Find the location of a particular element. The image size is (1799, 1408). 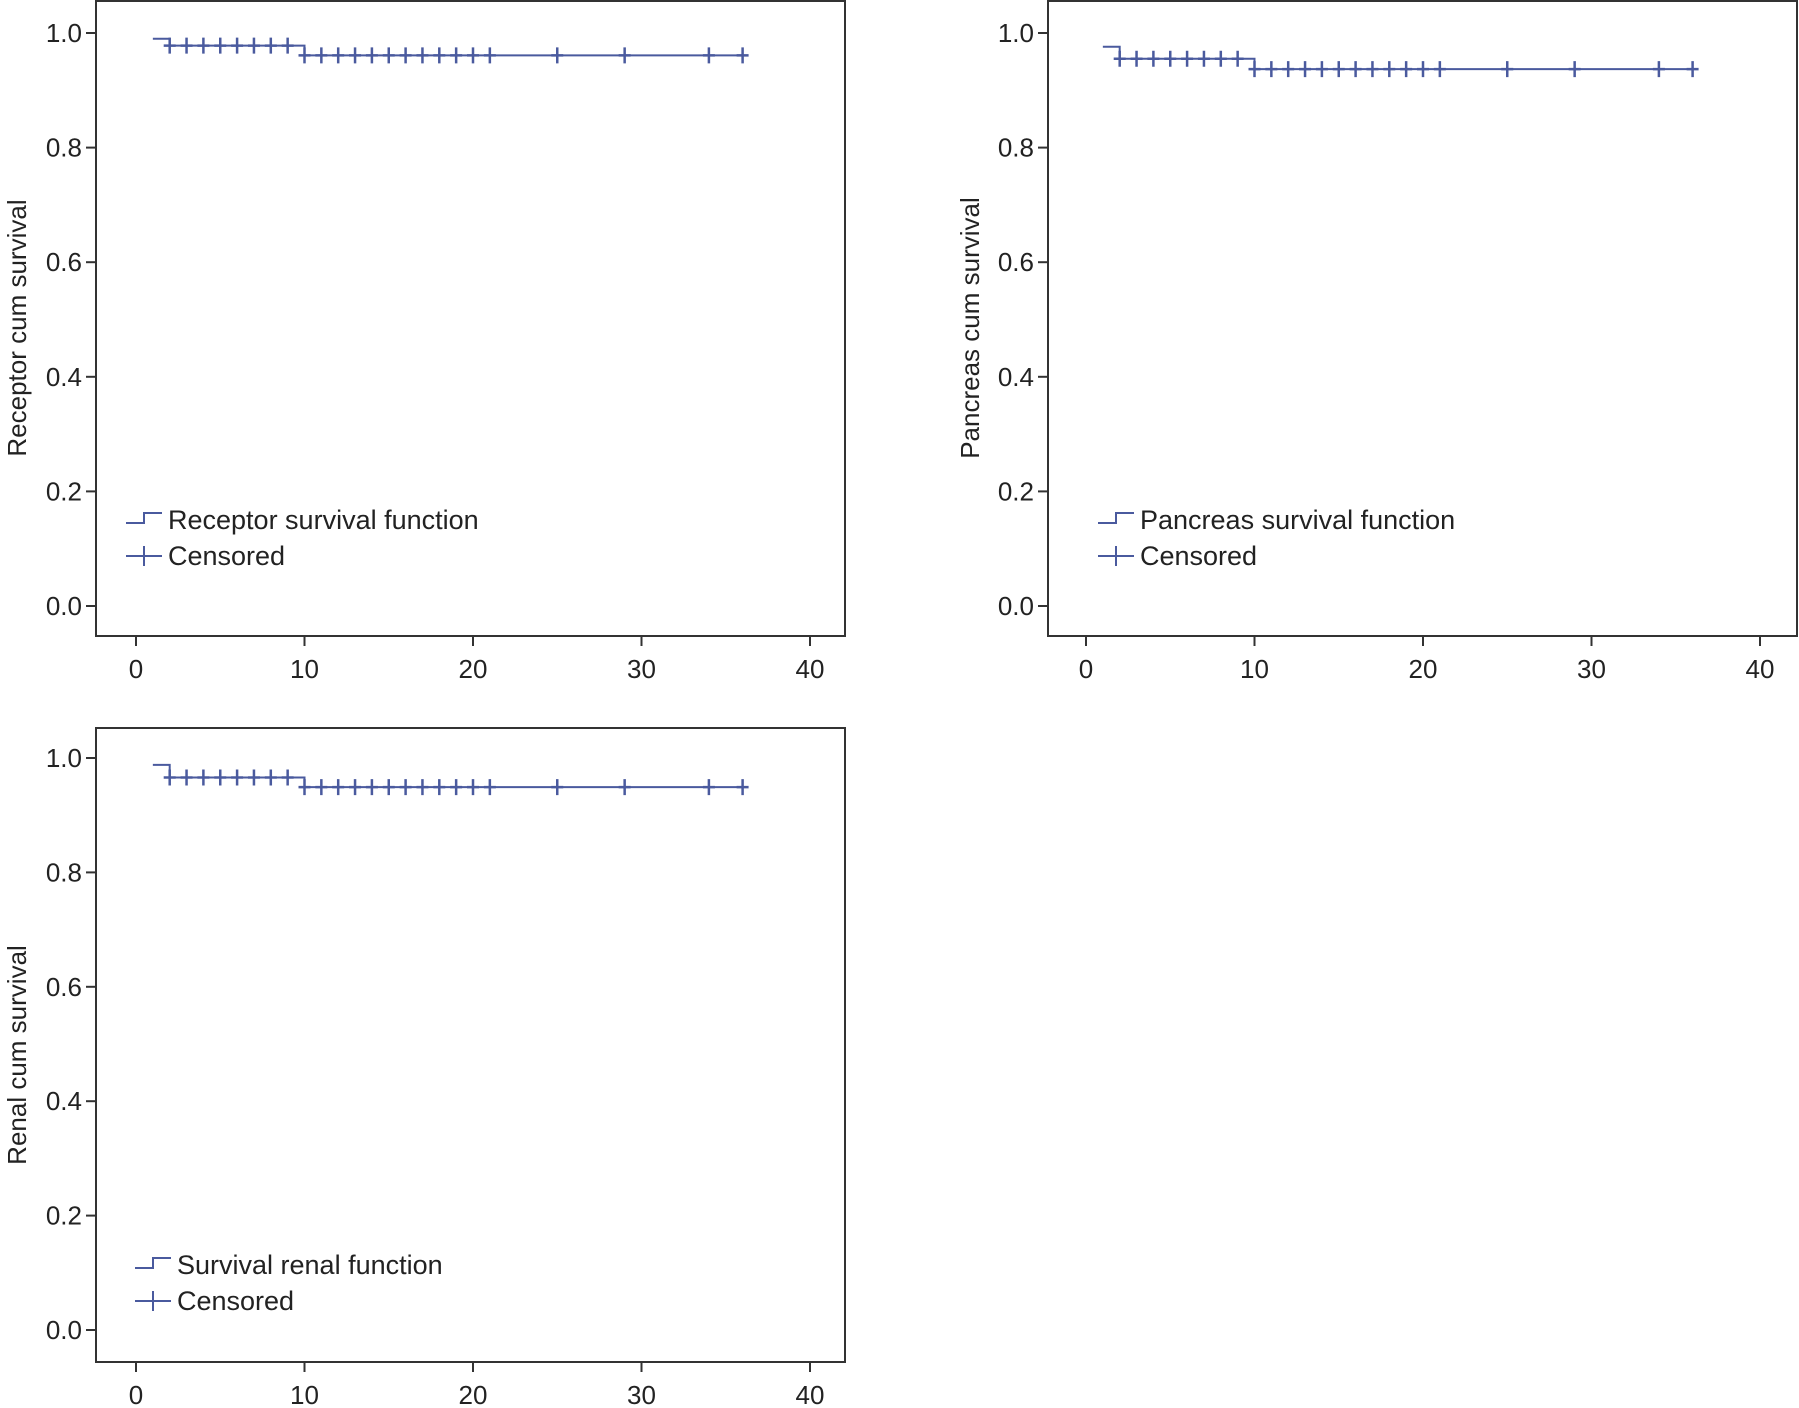

legend-label-function: Pancreas survival function is located at coordinates (1297, 520).